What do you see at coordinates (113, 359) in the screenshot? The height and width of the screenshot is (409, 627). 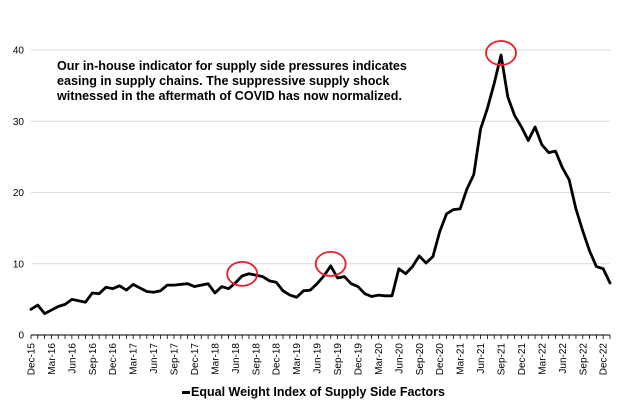 I see `x-tick-label: Dec-16` at bounding box center [113, 359].